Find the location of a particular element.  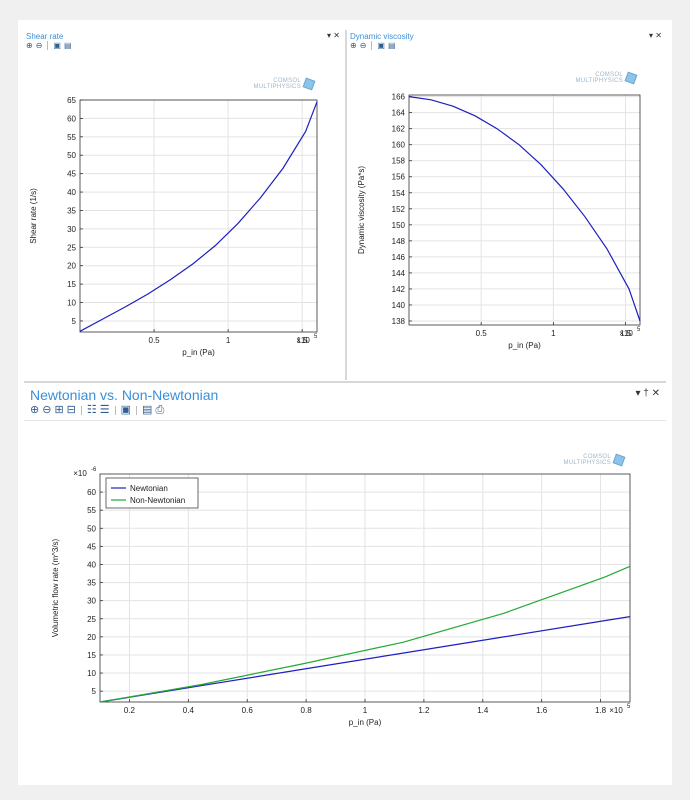

panel-title: Dynamic viscosity is located at coordinates (382, 36).